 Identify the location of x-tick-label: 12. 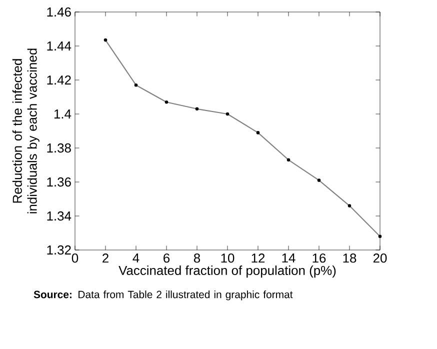
(258, 258).